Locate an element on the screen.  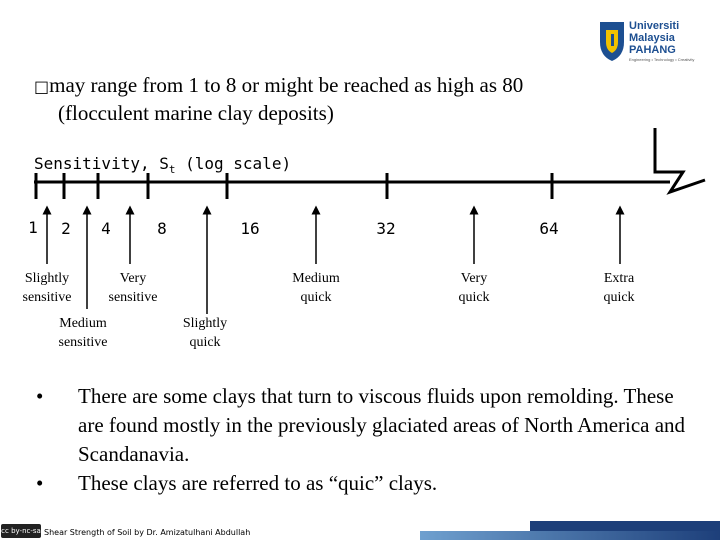
license-badge: cc by-nc-sa is located at coordinates (21, 531).